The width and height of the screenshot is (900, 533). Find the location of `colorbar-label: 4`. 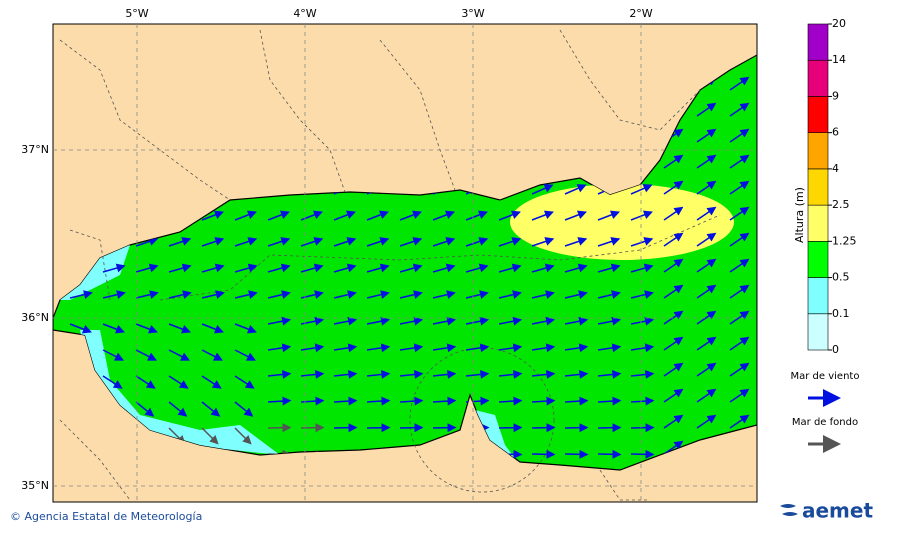

colorbar-label: 4 is located at coordinates (835, 168).